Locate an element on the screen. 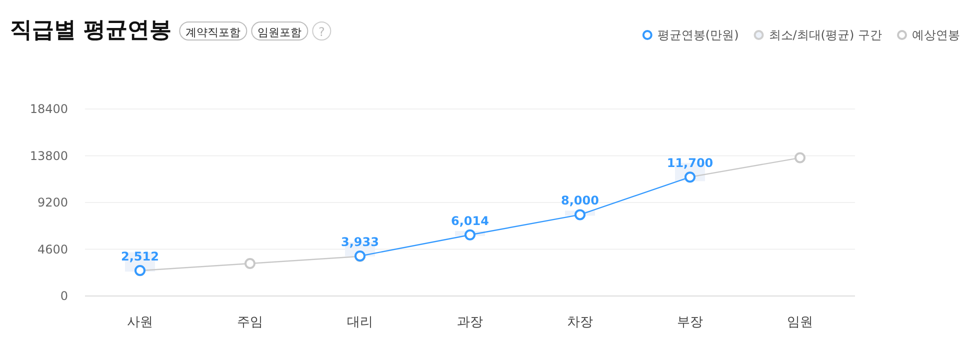  legend-label: 예상연봉 is located at coordinates (936, 35).